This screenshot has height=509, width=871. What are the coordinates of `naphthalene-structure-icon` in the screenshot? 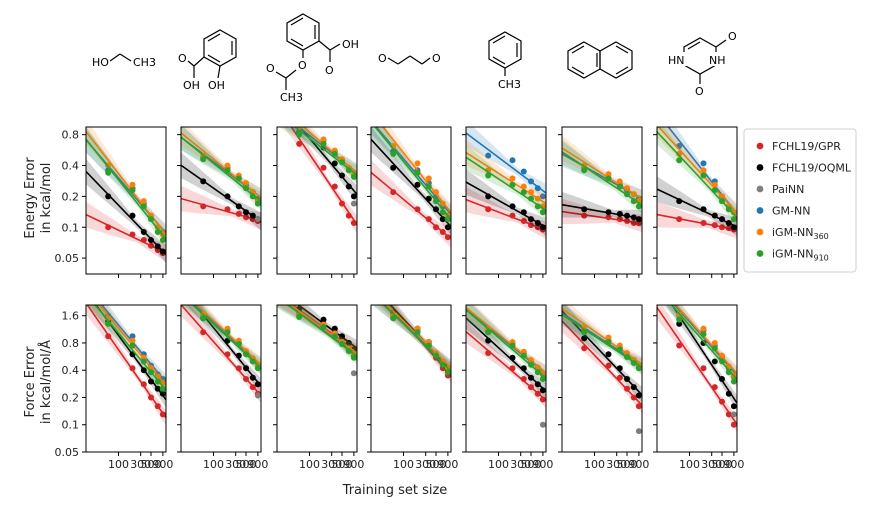 It's located at (600, 60).